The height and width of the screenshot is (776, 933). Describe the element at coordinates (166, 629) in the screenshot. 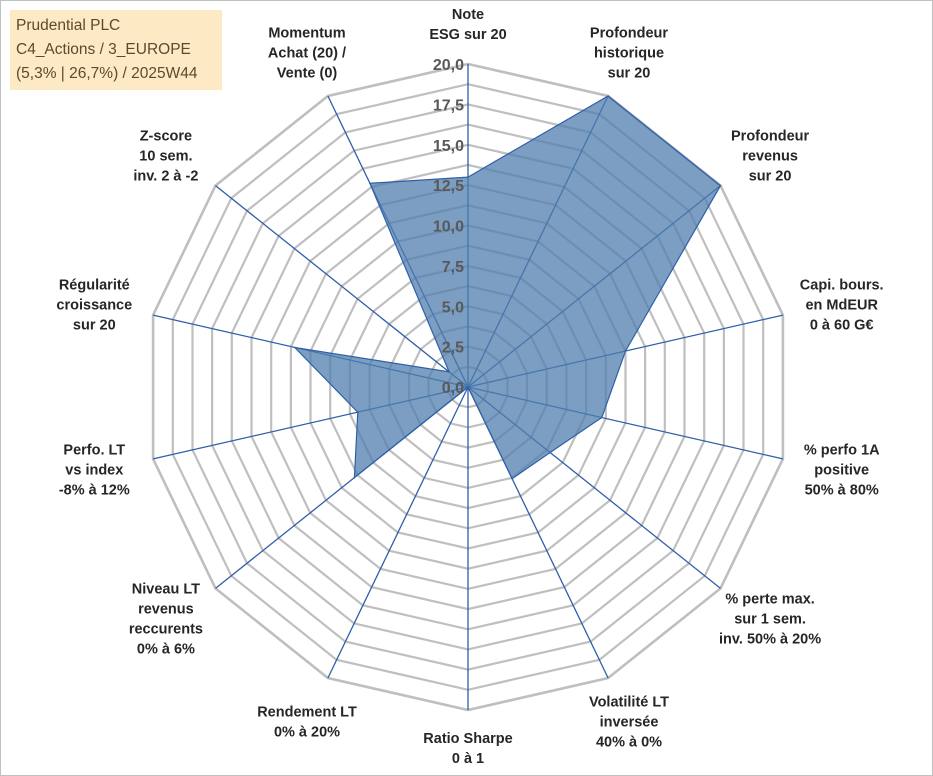

I see `axis-label-line: reccurents` at that location.